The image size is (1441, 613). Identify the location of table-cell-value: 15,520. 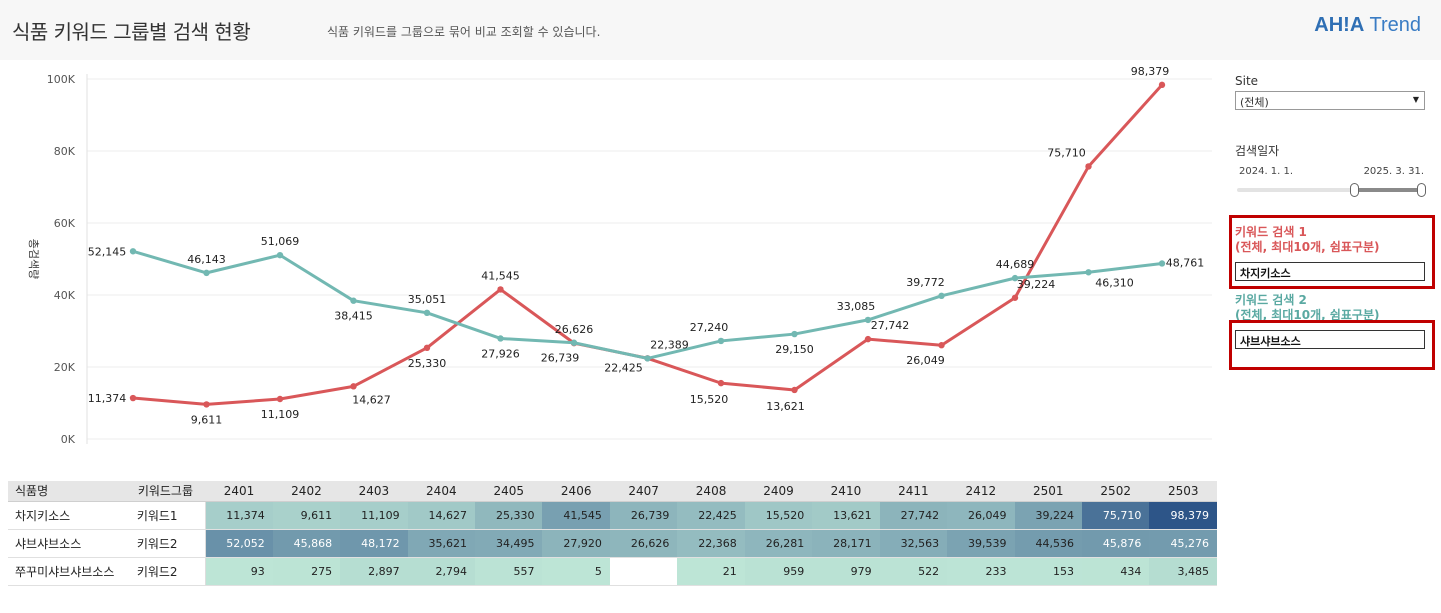
(778, 515).